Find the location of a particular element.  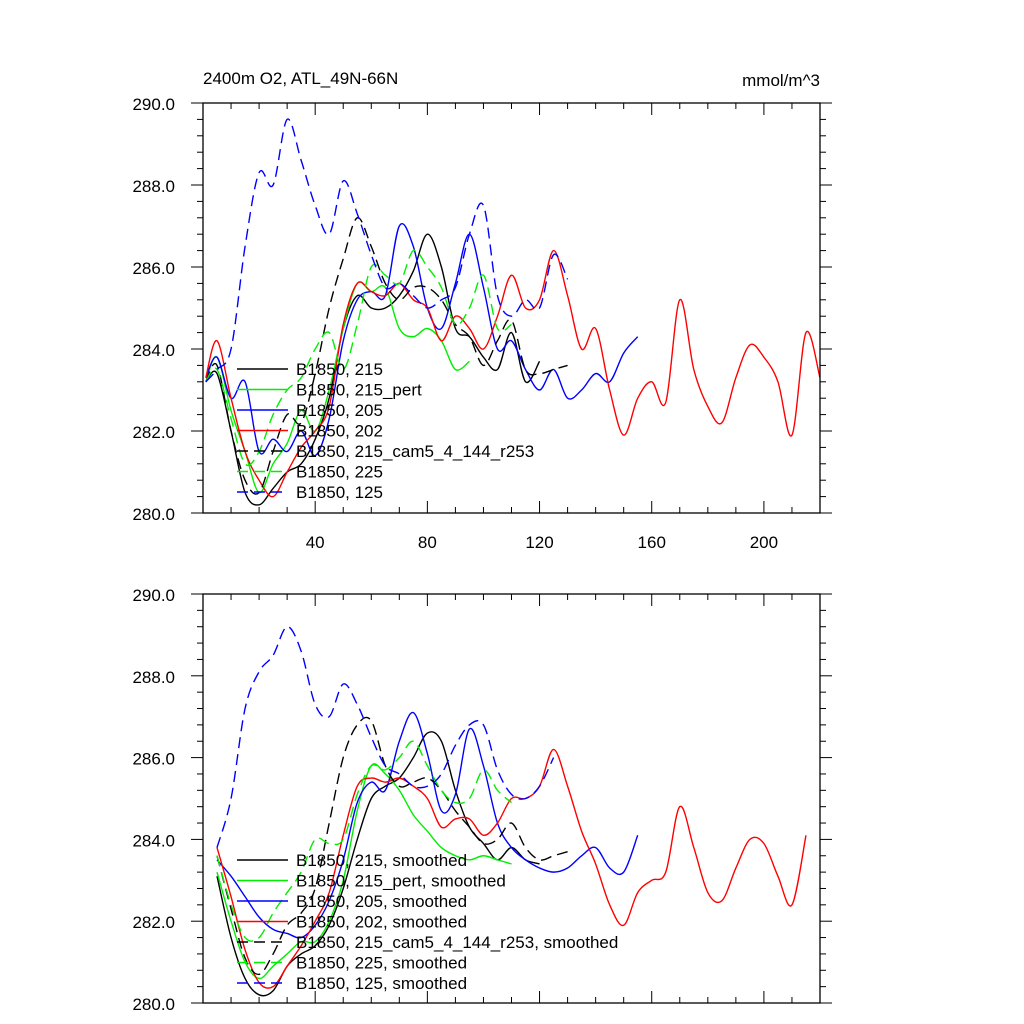

series-line-b1850-202-smoothed is located at coordinates (511, 868).